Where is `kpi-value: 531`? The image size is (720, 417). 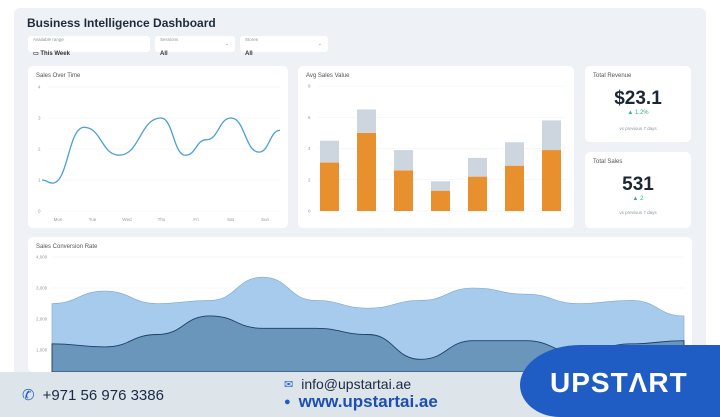
kpi-value: 531 is located at coordinates (638, 184).